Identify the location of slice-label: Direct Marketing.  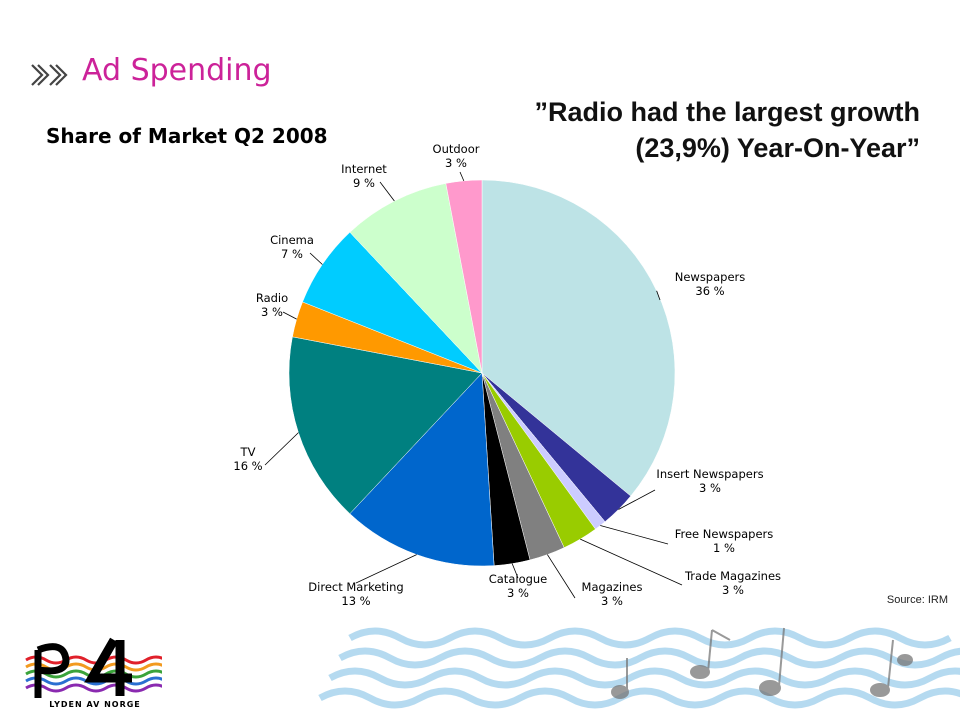
(355, 587).